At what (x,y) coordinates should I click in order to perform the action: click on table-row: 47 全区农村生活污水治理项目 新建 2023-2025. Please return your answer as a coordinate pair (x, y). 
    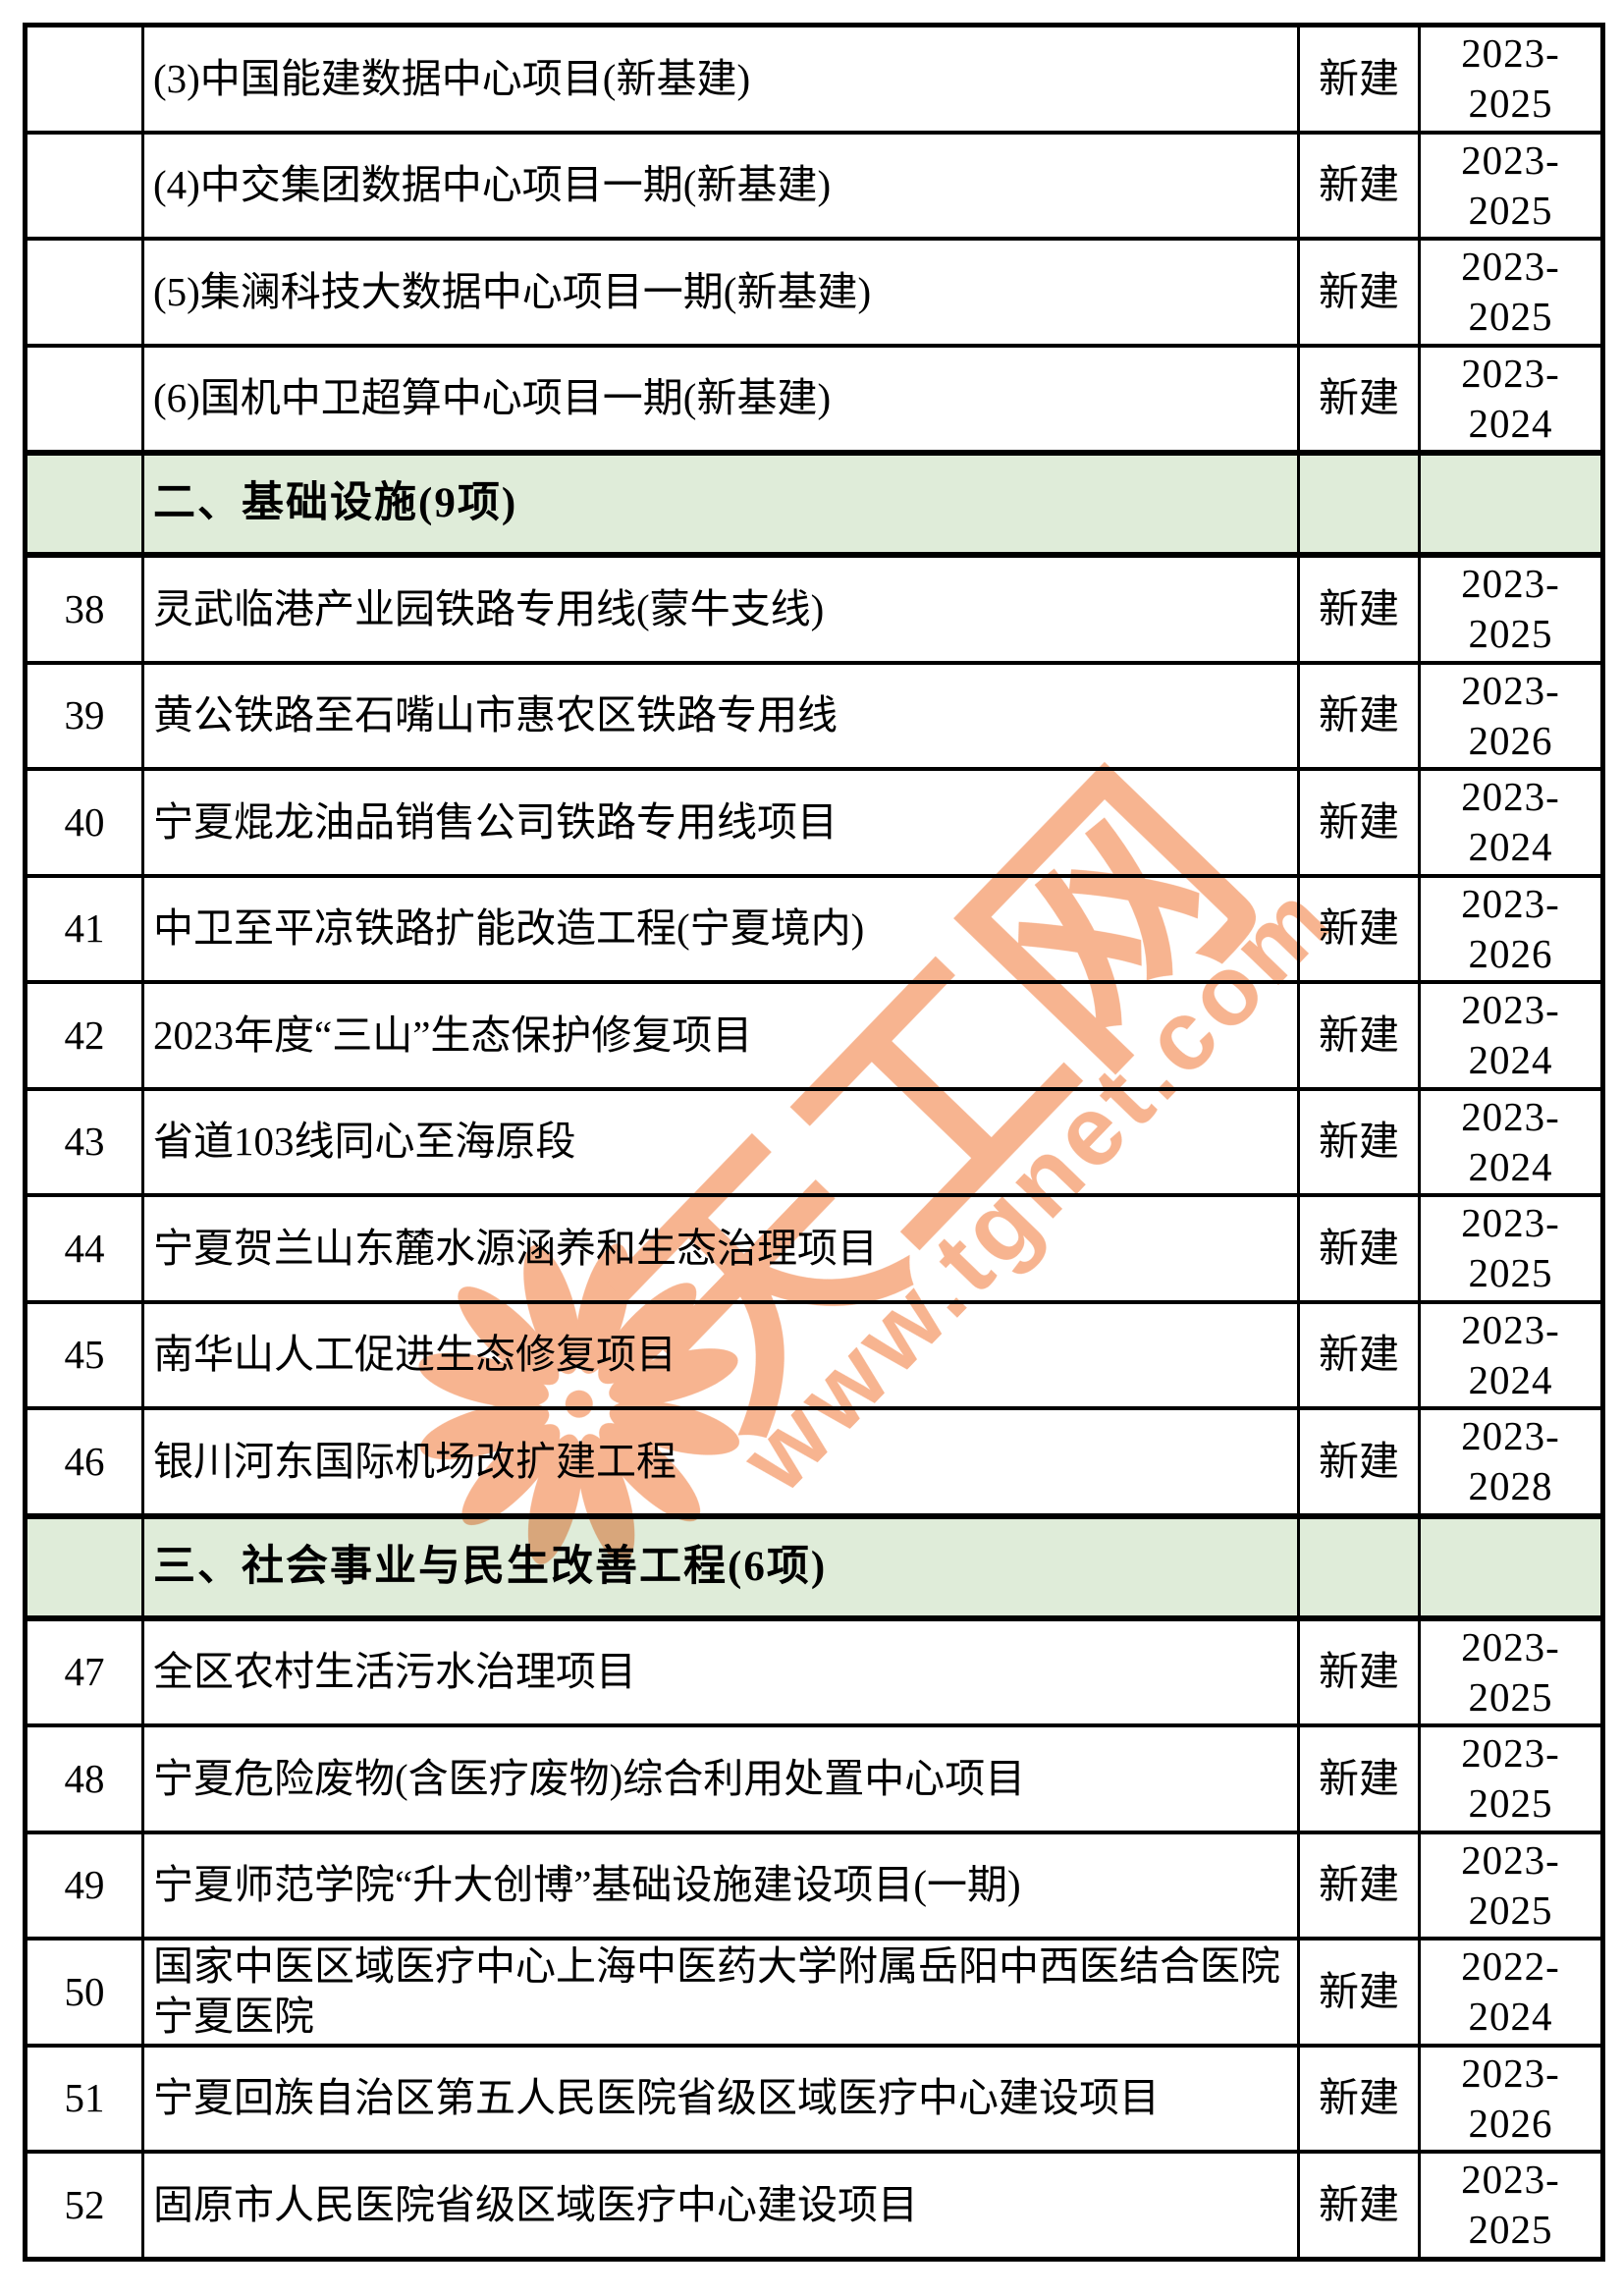
    Looking at the image, I should click on (814, 1671).